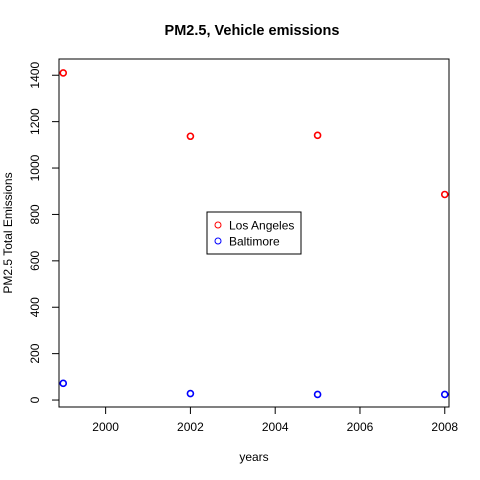 The width and height of the screenshot is (480, 480). What do you see at coordinates (35, 121) in the screenshot?
I see `y-tick-label: 1200` at bounding box center [35, 121].